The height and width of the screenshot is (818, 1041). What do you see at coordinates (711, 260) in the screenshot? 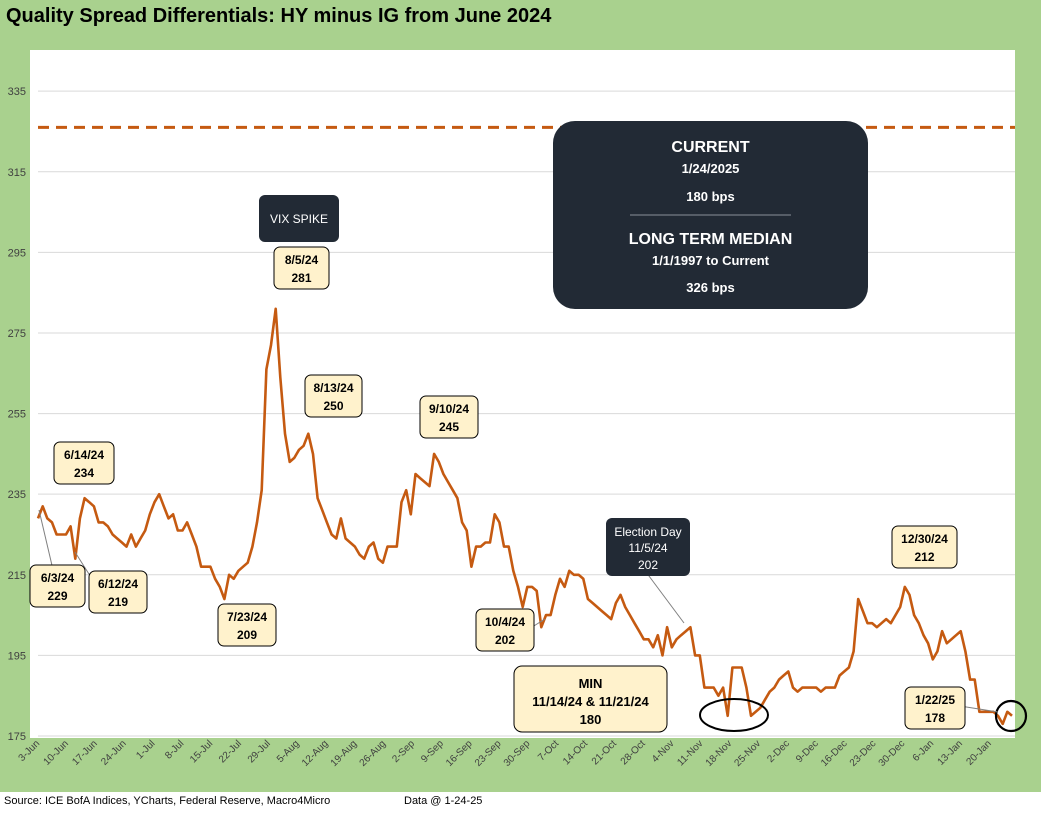
I see `median-period: 1/1/1997 to Current` at bounding box center [711, 260].